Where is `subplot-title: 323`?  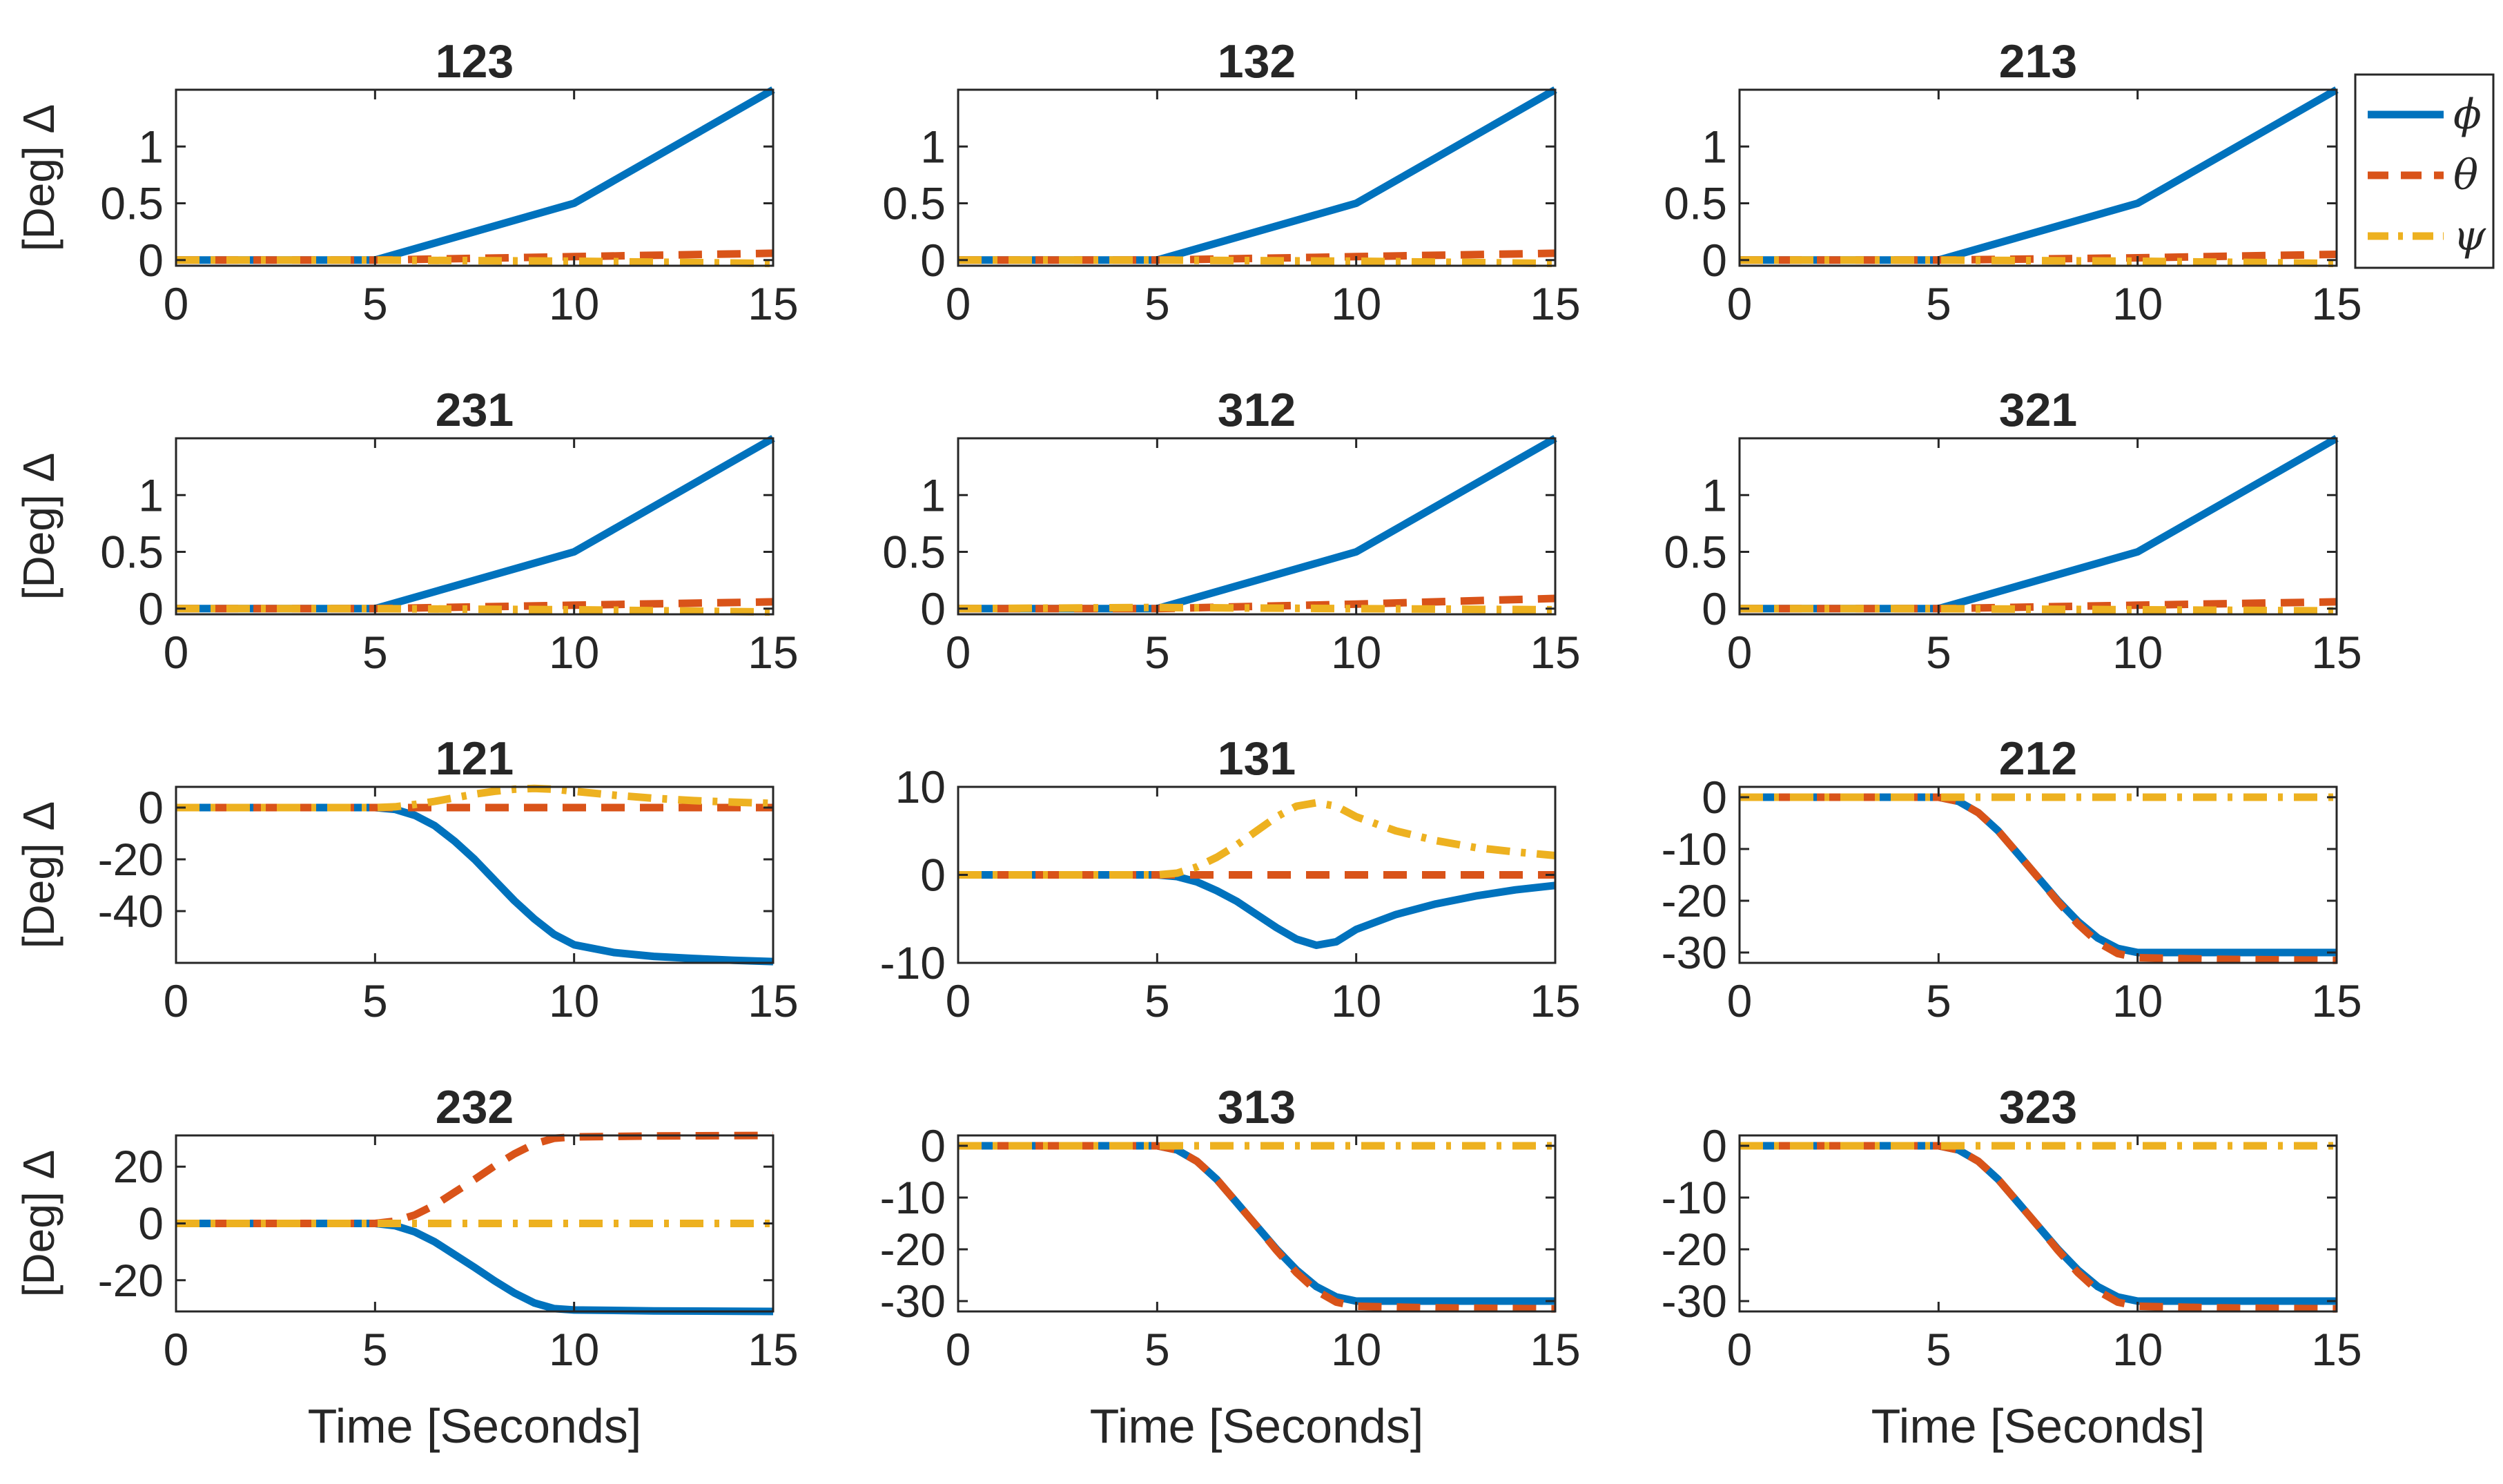
subplot-title: 323 is located at coordinates (2038, 1107).